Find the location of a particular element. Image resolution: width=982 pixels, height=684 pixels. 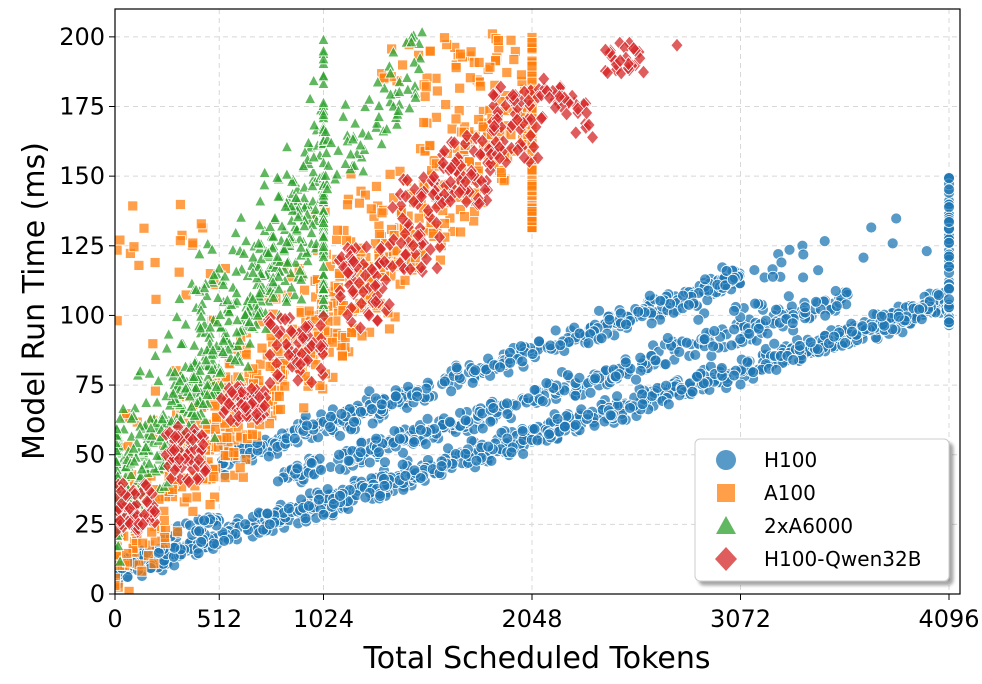

legend-label: H100-Qwen32B is located at coordinates (842, 559).